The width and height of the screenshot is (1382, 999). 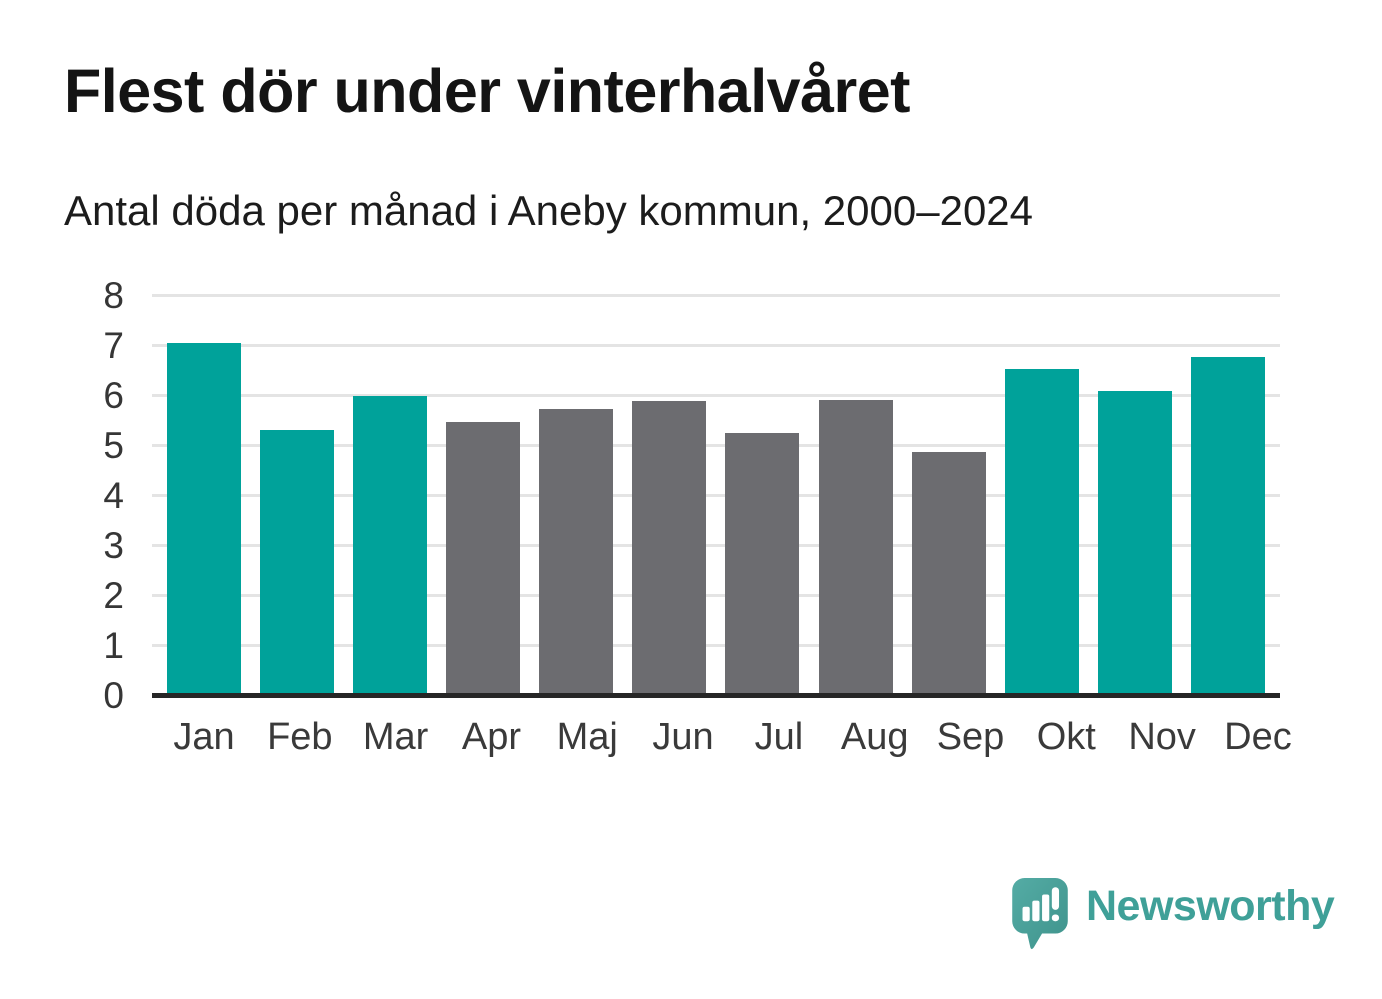 What do you see at coordinates (204, 519) in the screenshot?
I see `bar-jan` at bounding box center [204, 519].